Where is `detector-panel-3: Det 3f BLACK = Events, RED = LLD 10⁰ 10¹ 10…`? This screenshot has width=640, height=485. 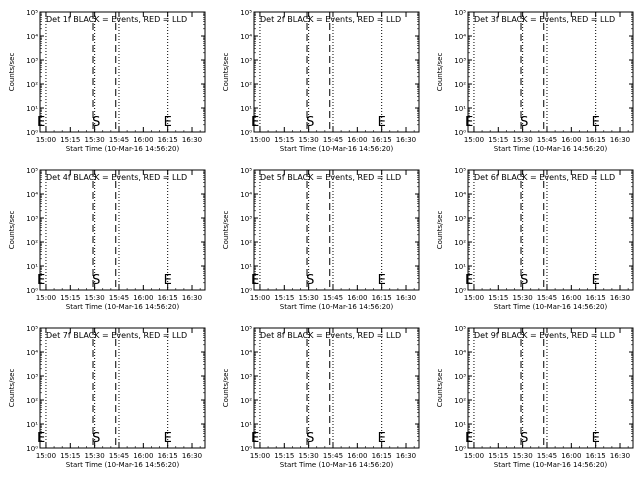 detector-panel-3: Det 3f BLACK = Events, RED = LLD 10⁰ 10¹ 10… is located at coordinates (535, 81).